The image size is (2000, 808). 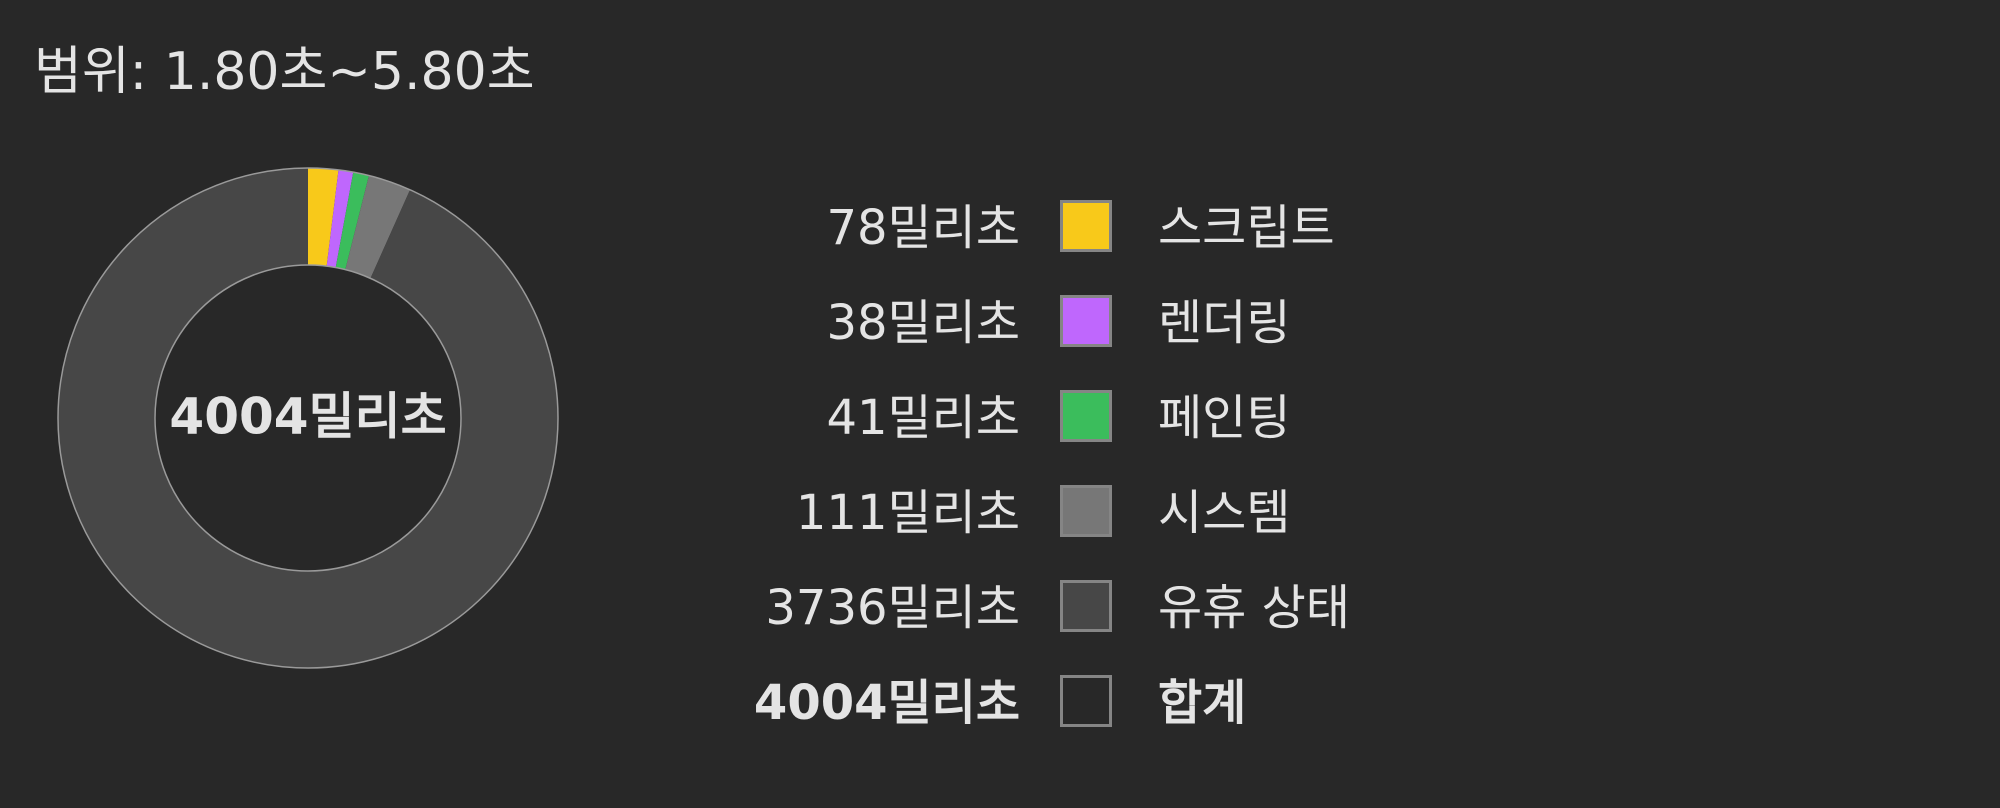 What do you see at coordinates (1050, 608) in the screenshot?
I see `legend-row: 3736밀리초 유휴 상태` at bounding box center [1050, 608].